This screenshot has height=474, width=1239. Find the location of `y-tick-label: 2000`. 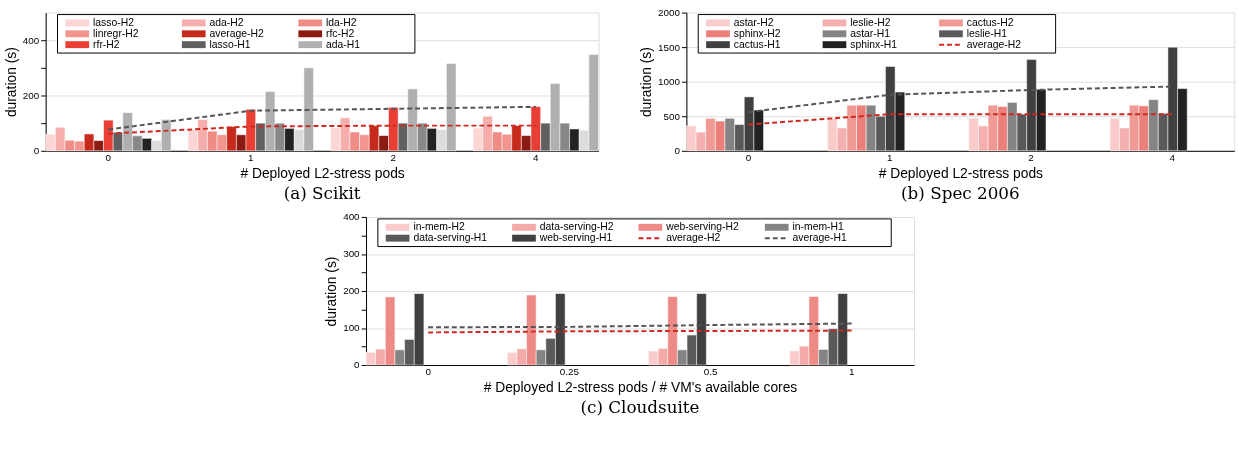

y-tick-label: 2000 is located at coordinates (669, 13).